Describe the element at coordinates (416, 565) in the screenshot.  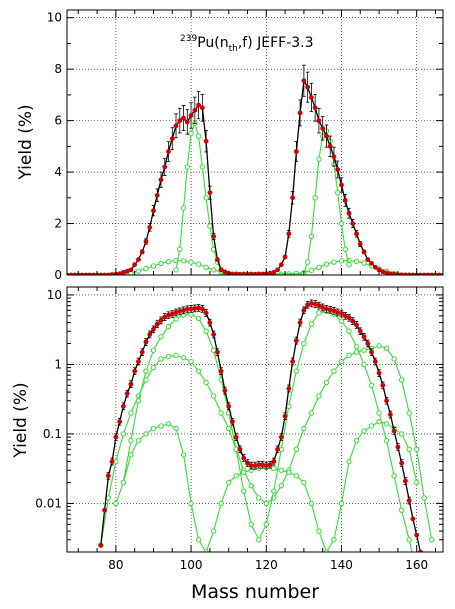
I see `x-tick-label: 160` at that location.